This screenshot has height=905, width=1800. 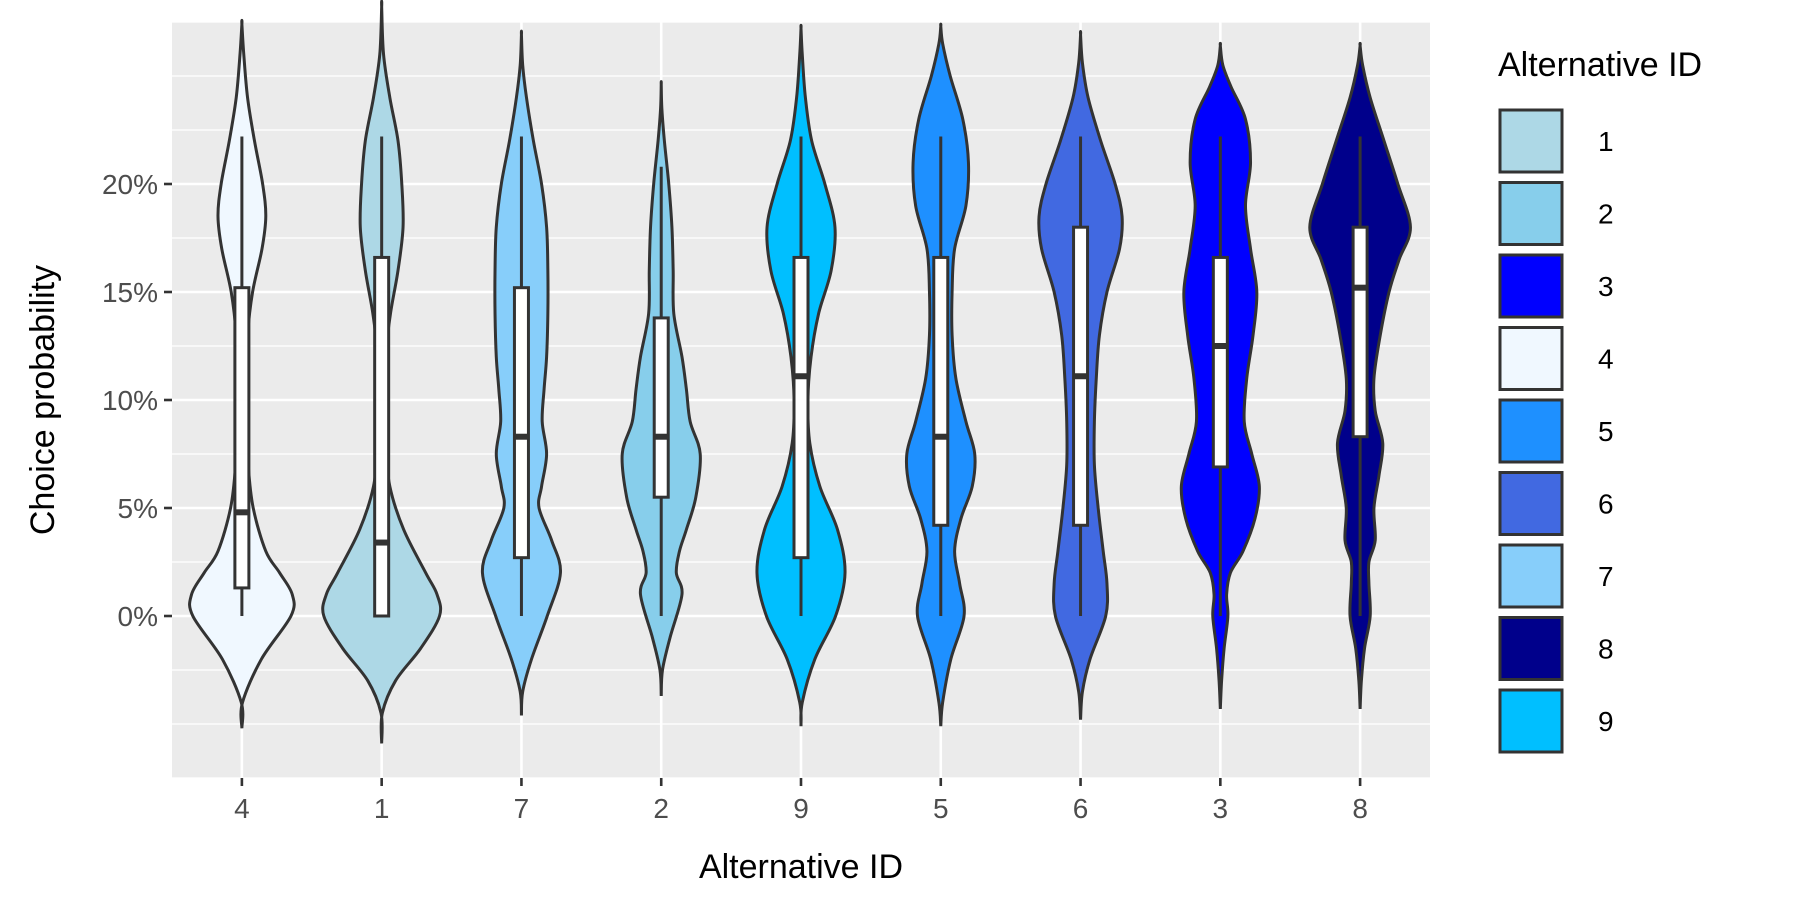 What do you see at coordinates (130, 292) in the screenshot?
I see `y-tick-label: 15%` at bounding box center [130, 292].